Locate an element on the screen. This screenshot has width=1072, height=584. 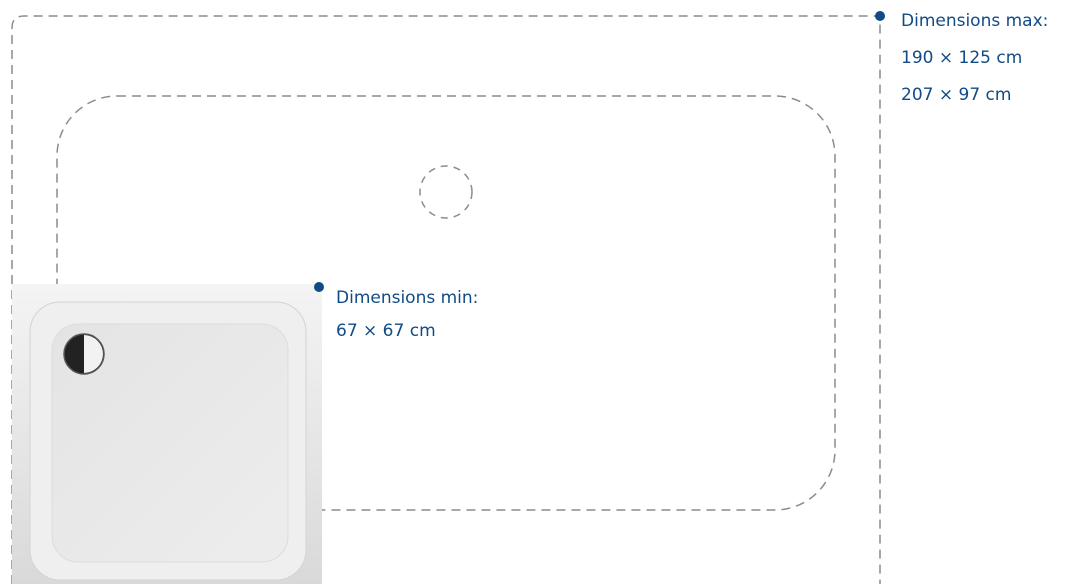
max-dimensions-label: Dimensions max: 190 × 125 cm 207 × 97 cm is located at coordinates (974, 58).